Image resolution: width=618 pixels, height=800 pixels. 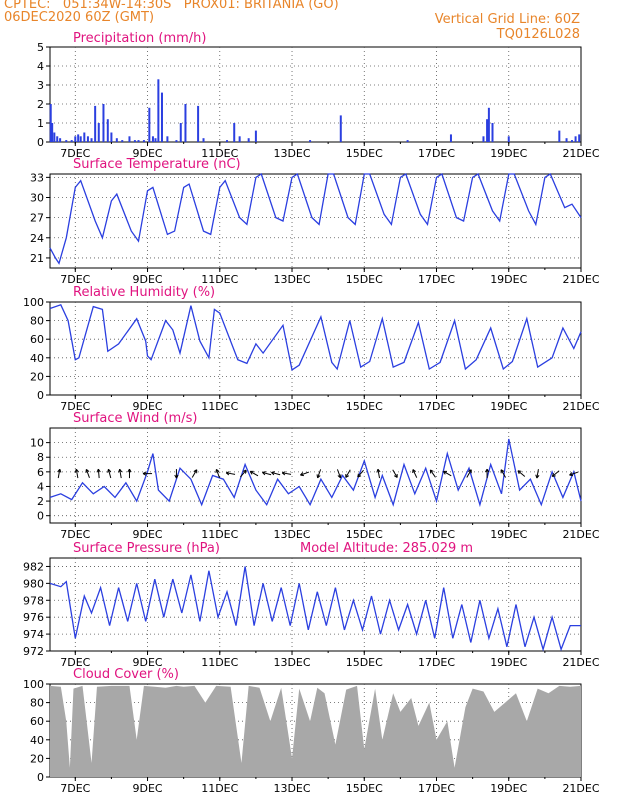 I want to click on panel-title: Surface Wind (m/s), so click(x=135, y=418).